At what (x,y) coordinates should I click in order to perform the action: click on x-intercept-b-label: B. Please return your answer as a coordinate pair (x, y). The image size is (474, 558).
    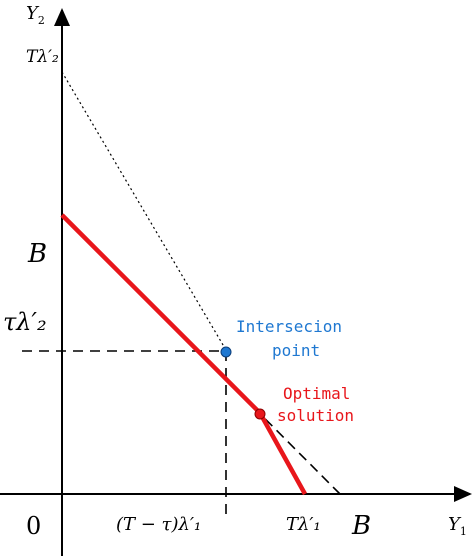
    Looking at the image, I should click on (361, 526).